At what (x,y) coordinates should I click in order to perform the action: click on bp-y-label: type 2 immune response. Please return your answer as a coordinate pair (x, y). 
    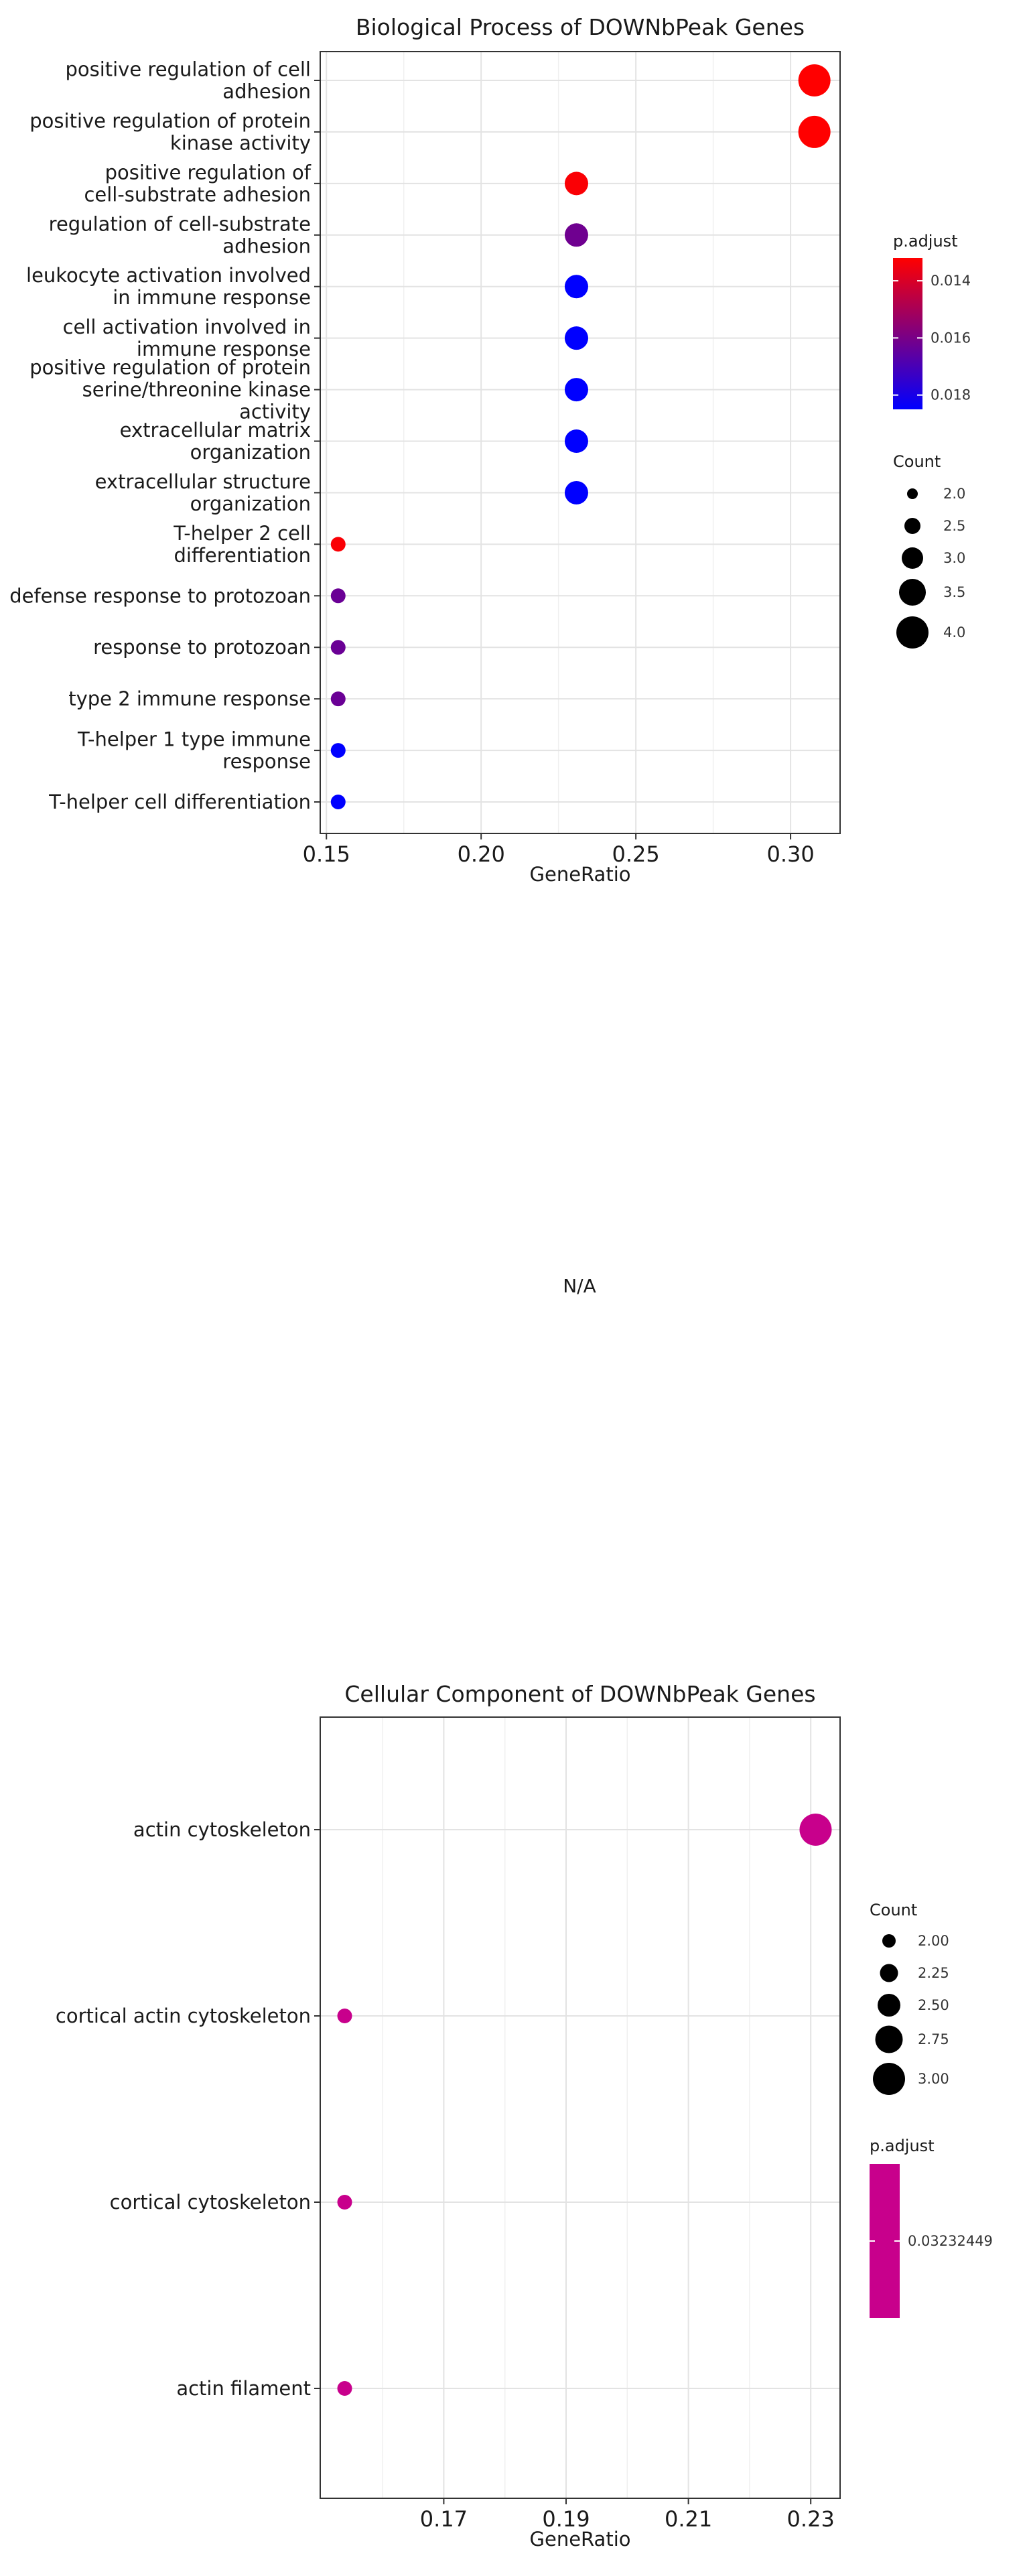
    Looking at the image, I should click on (189, 698).